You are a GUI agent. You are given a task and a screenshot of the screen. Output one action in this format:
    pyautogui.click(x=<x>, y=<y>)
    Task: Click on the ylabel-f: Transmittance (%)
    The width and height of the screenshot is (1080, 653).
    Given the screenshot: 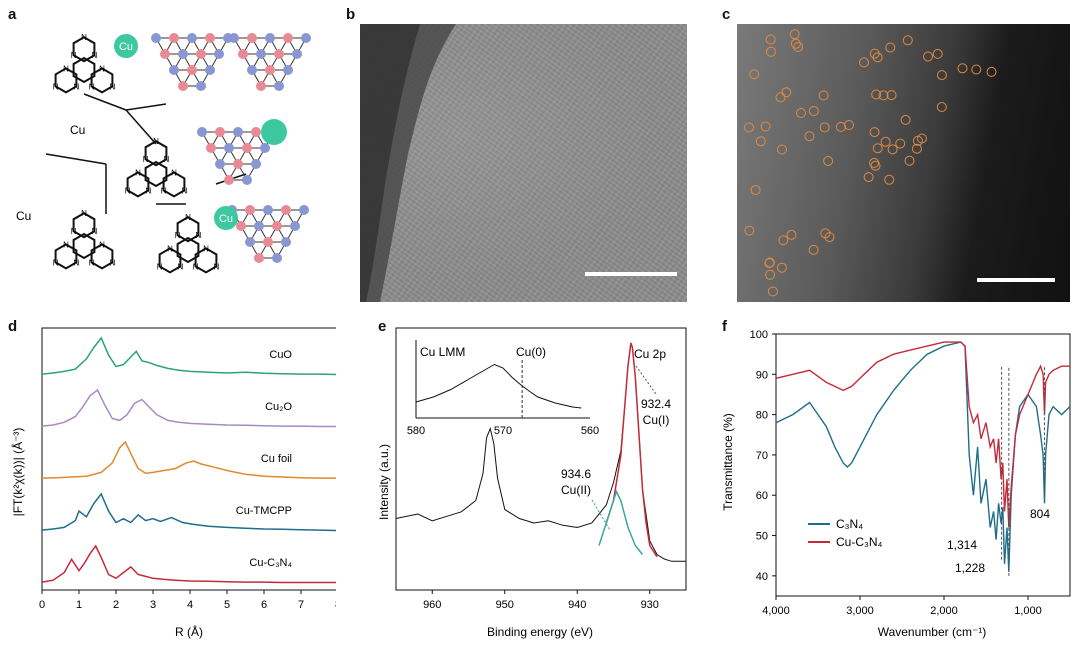 What is the action you would take?
    pyautogui.click(x=728, y=462)
    